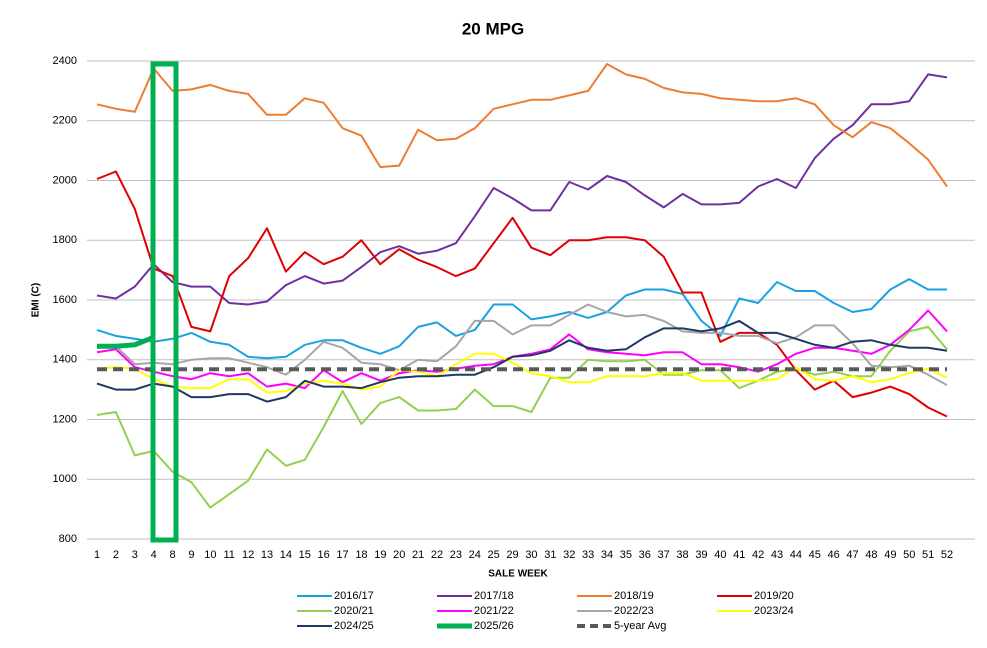 This screenshot has width=987, height=648. Describe the element at coordinates (720, 555) in the screenshot. I see `x-tick-label: 40` at that location.